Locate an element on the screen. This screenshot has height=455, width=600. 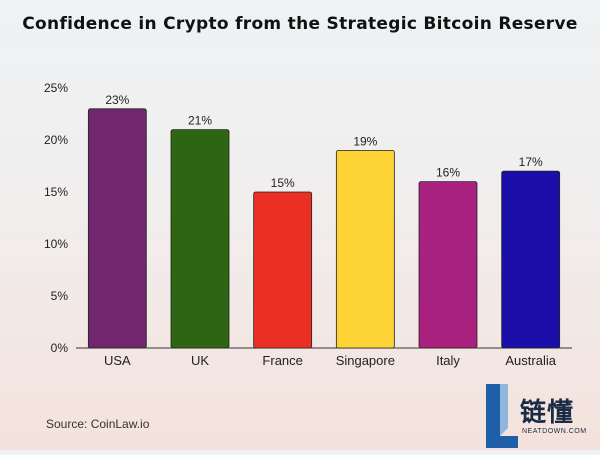
data-label: 15% is located at coordinates (283, 183).